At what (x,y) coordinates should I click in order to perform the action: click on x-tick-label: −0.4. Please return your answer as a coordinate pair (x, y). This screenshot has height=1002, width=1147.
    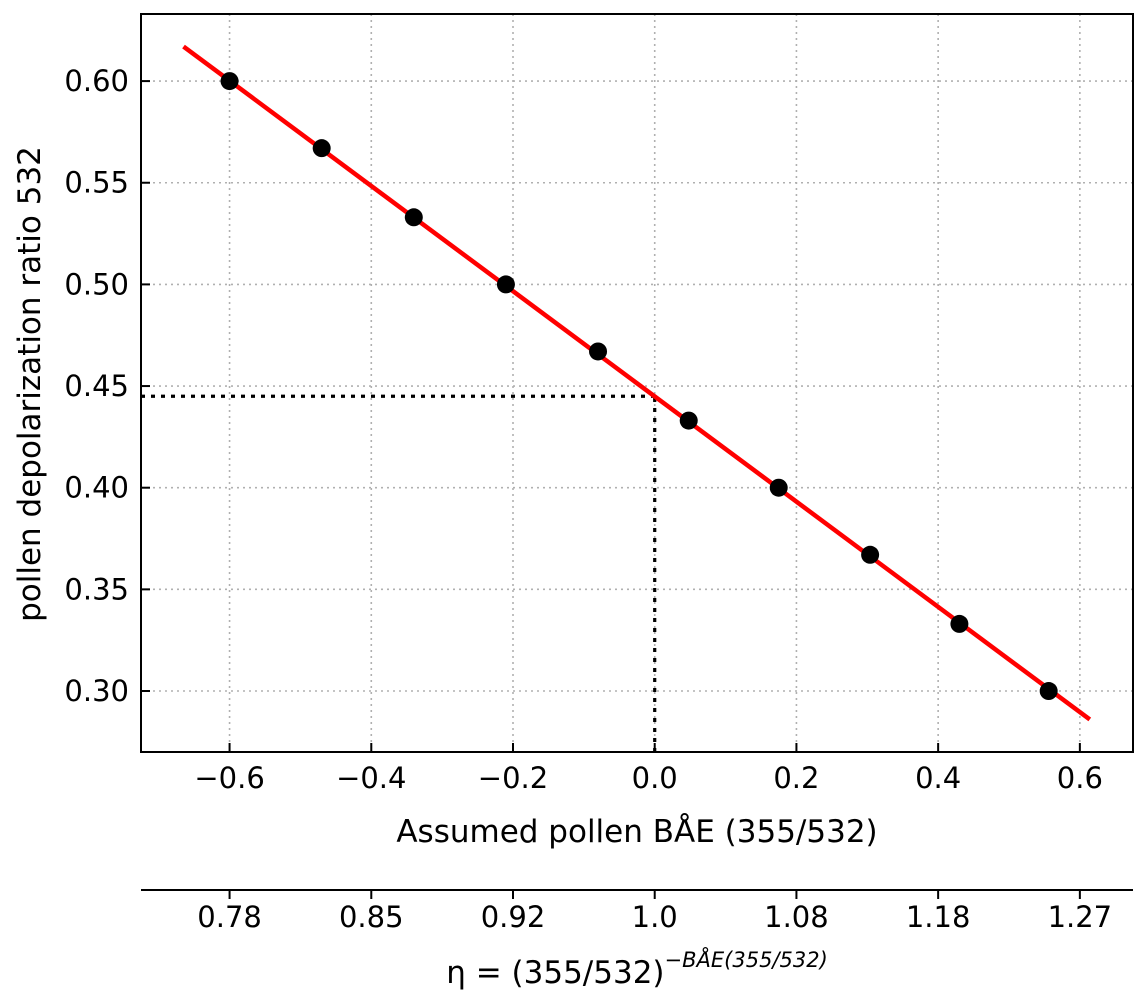
    Looking at the image, I should click on (371, 778).